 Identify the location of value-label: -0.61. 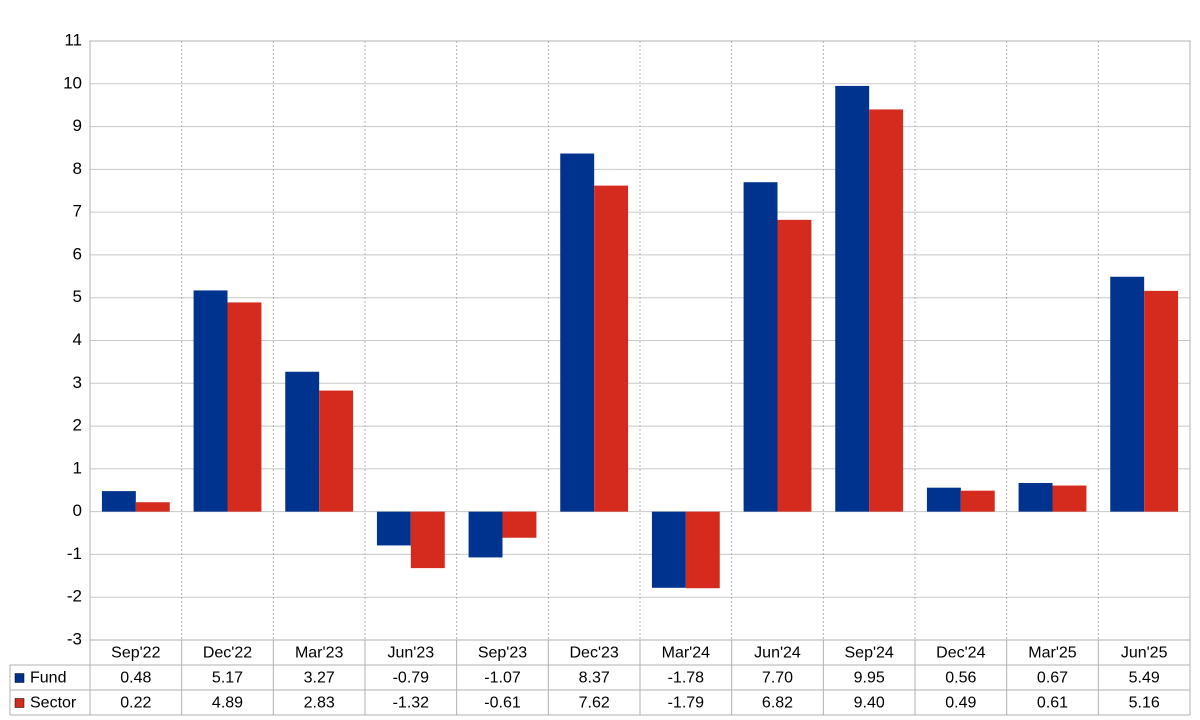
(502, 703).